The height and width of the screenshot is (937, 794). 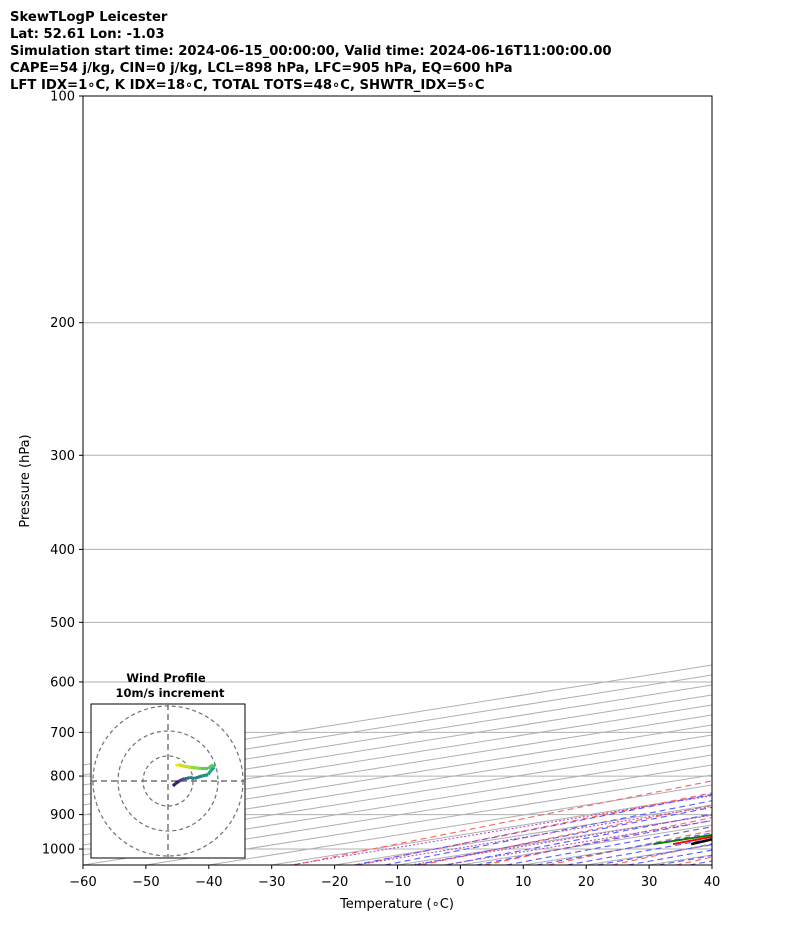 I want to click on hodograph, so click(x=168, y=781).